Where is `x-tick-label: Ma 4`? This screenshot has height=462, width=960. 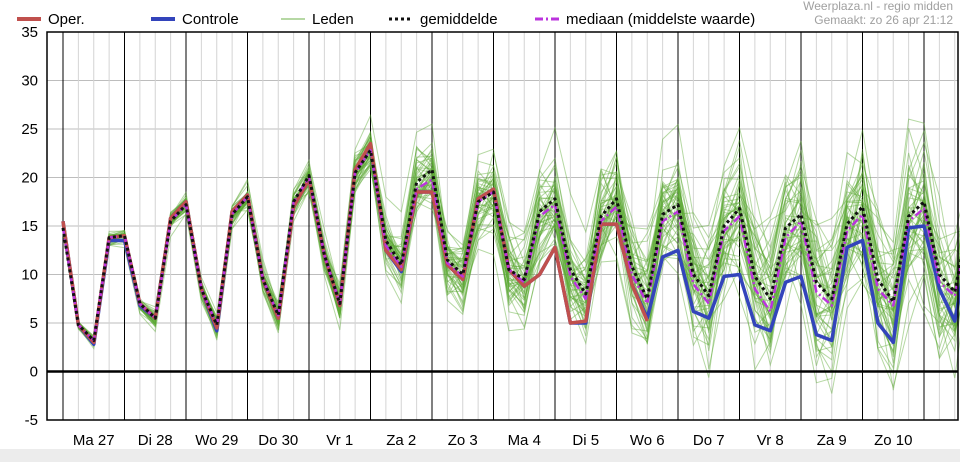 x-tick-label: Ma 4 is located at coordinates (524, 440).